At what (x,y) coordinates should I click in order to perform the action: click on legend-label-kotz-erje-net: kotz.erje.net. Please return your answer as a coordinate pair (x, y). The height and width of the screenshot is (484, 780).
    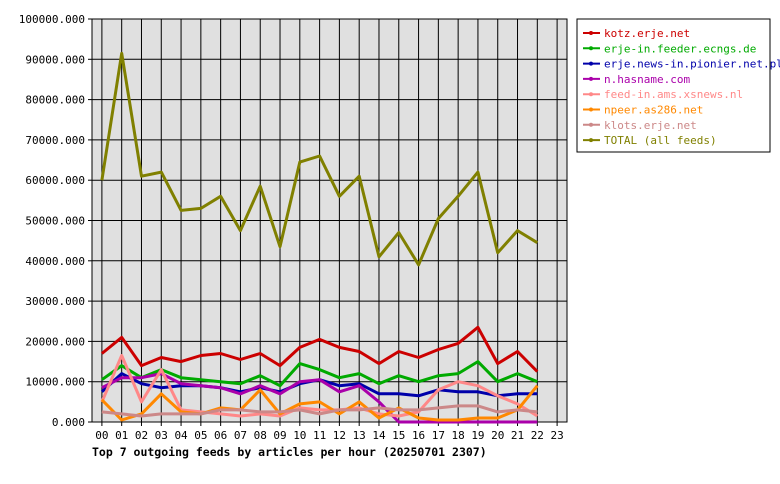
    Looking at the image, I should click on (647, 33).